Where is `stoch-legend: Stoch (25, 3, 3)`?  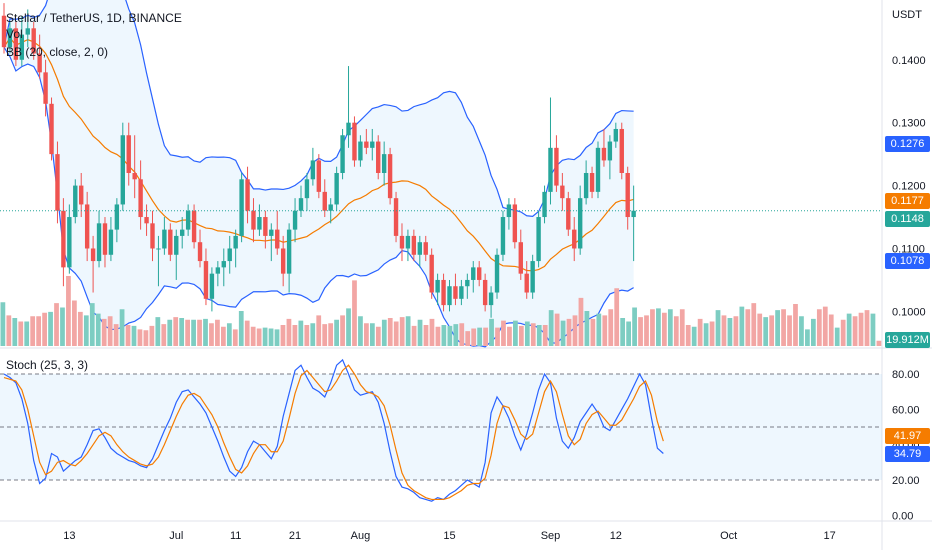 stoch-legend: Stoch (25, 3, 3) is located at coordinates (47, 365).